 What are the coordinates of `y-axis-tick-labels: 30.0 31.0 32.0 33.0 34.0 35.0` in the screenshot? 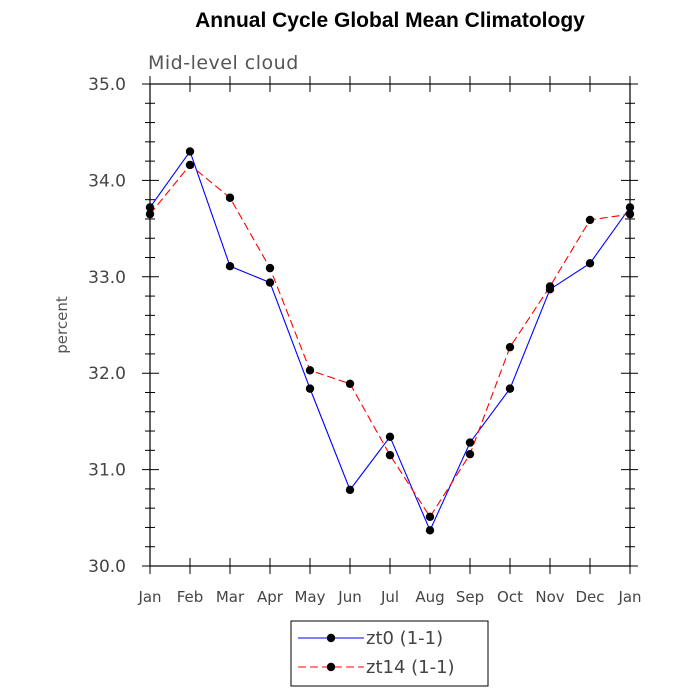 It's located at (107, 326).